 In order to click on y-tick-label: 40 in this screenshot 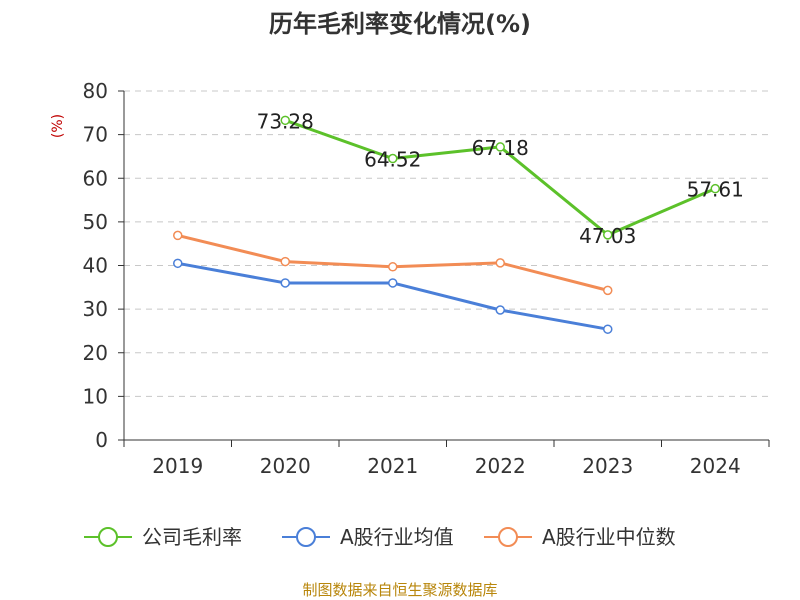, I will do `click(95, 266)`.